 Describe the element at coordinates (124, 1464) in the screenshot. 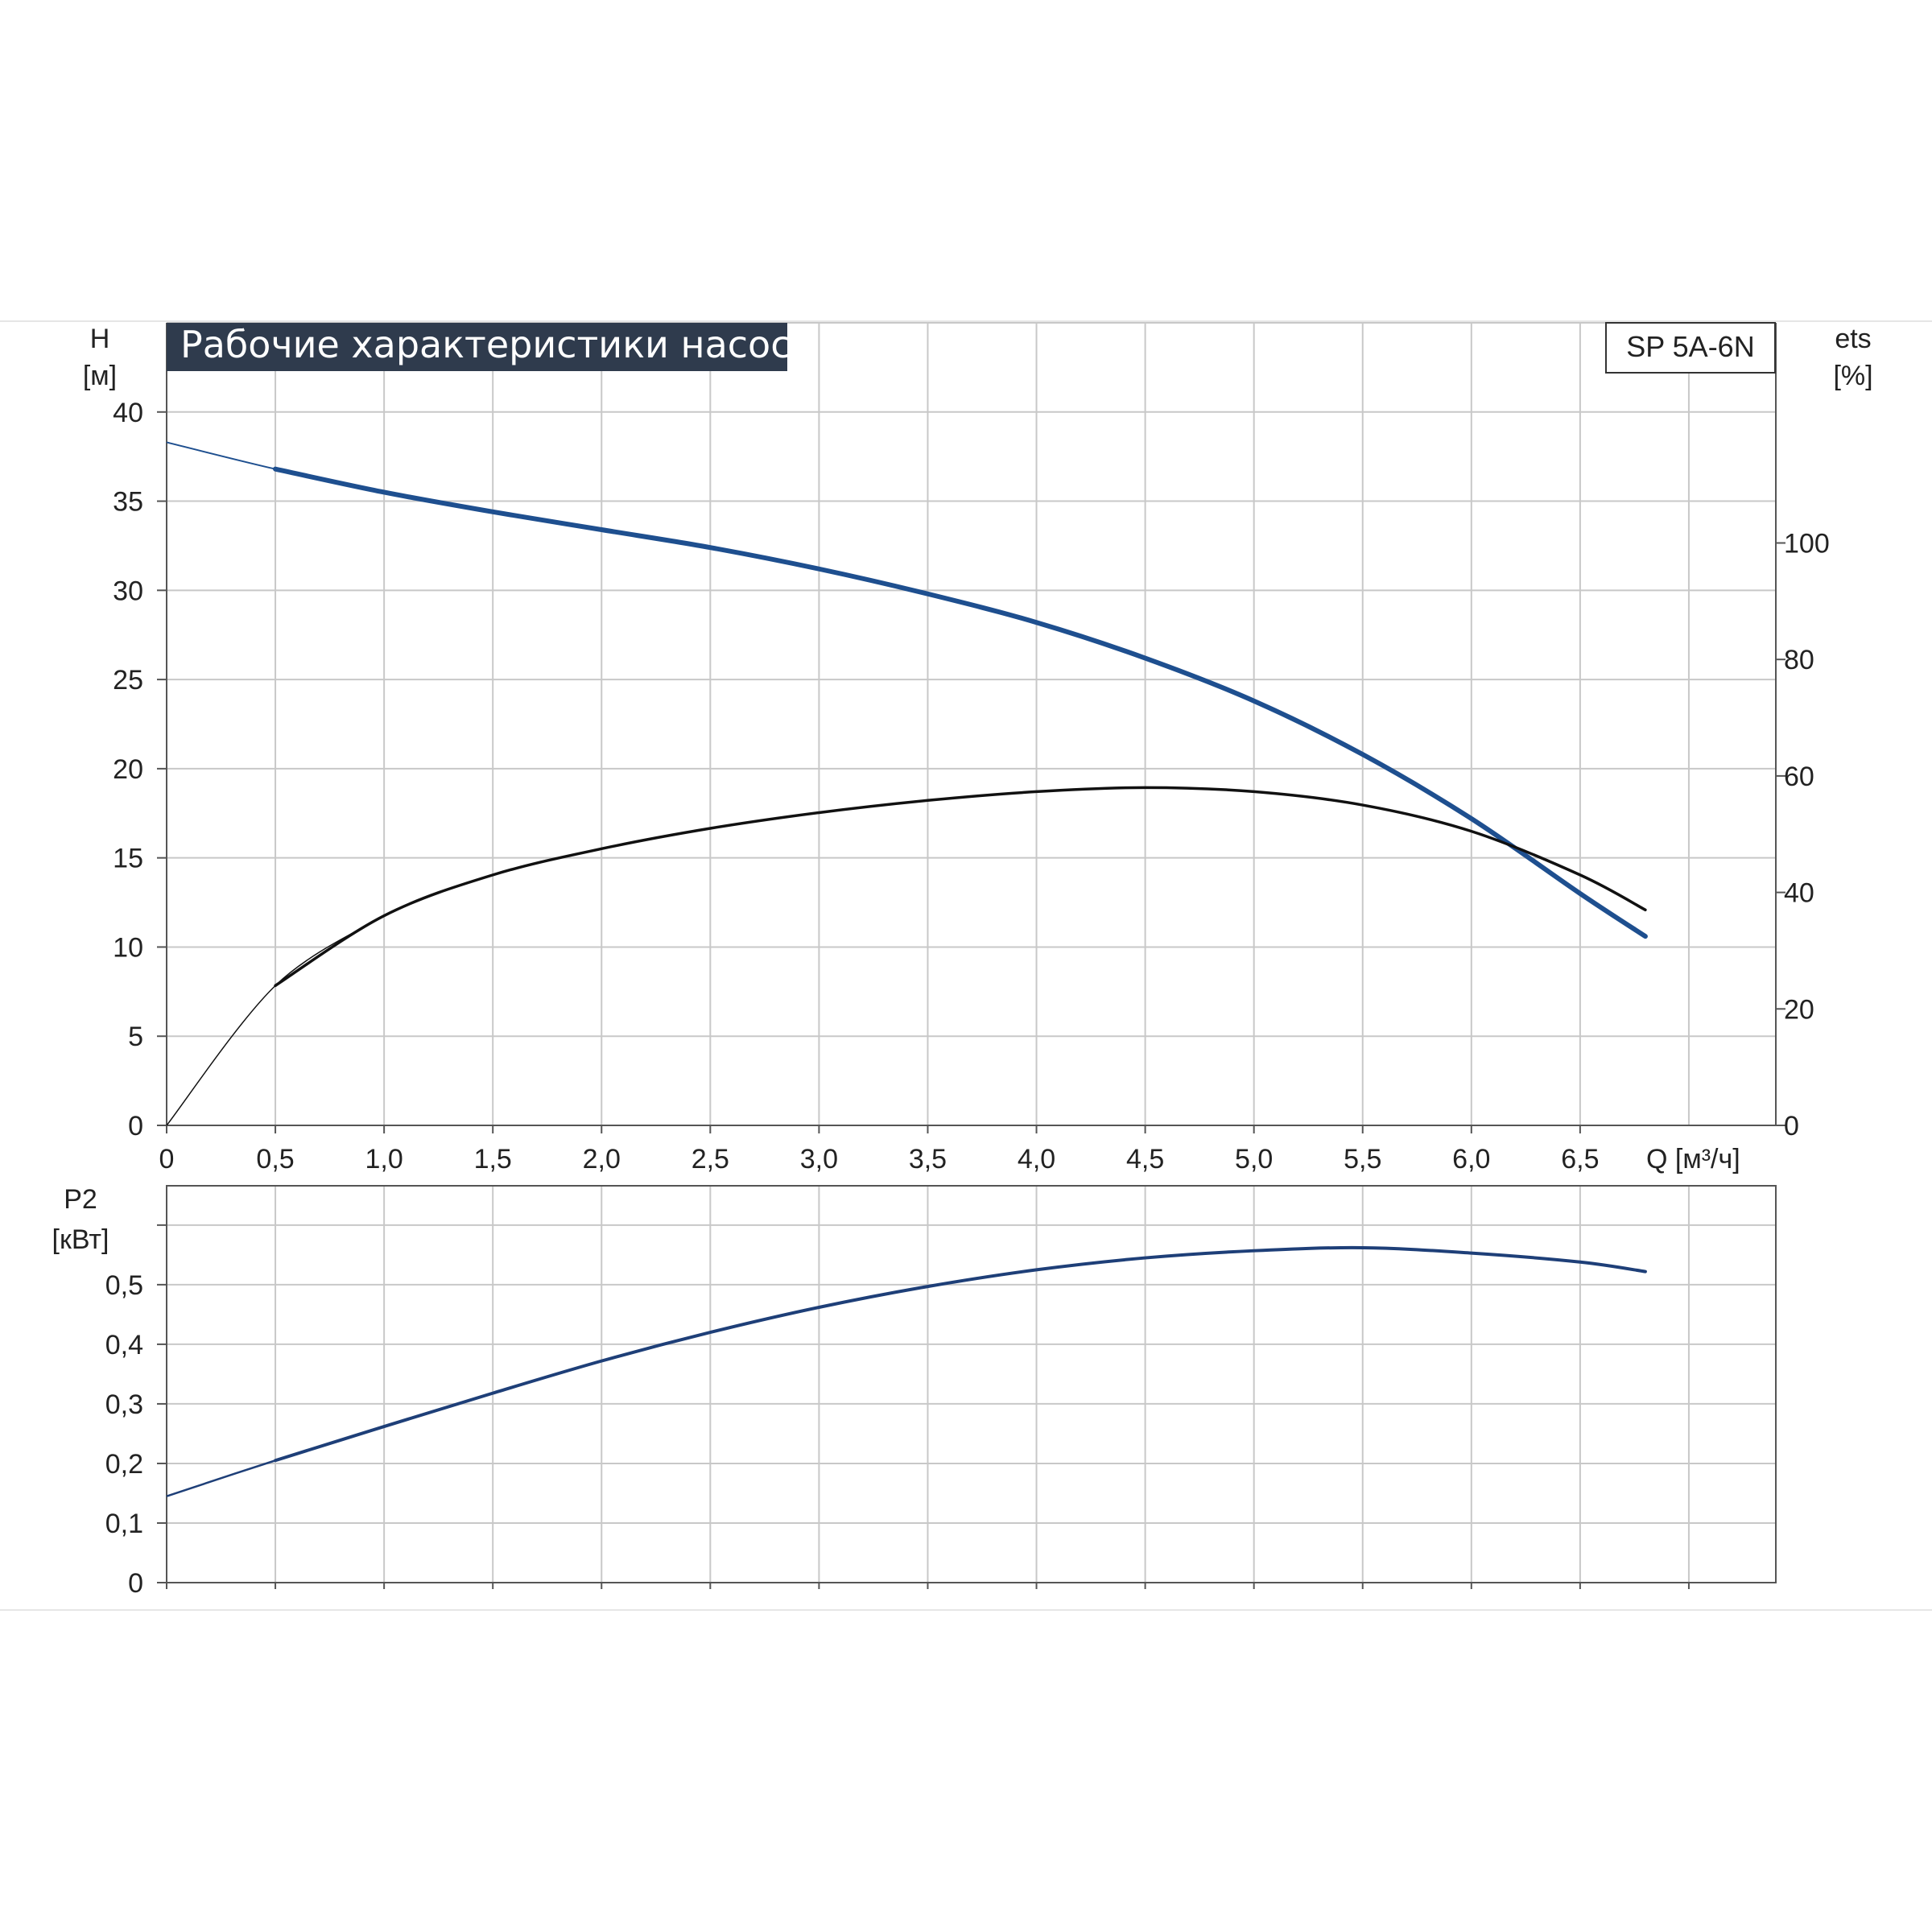

I see `power-y-tick-label: 0,2` at that location.